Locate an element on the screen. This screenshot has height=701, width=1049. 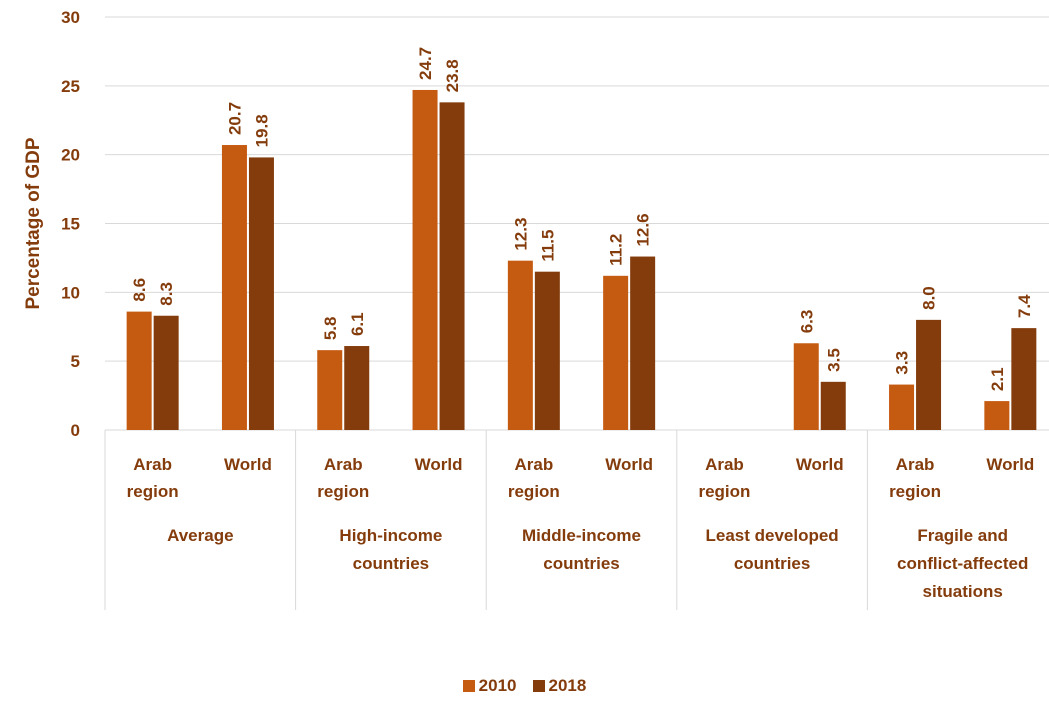
data-label-2018: 11.5 is located at coordinates (547, 246).